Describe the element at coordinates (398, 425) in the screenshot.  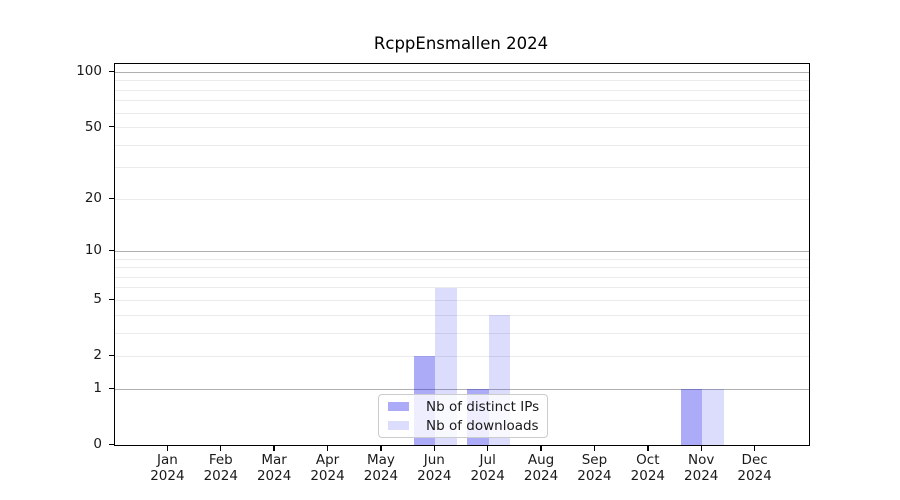
I see `legend-swatch-downloads` at that location.